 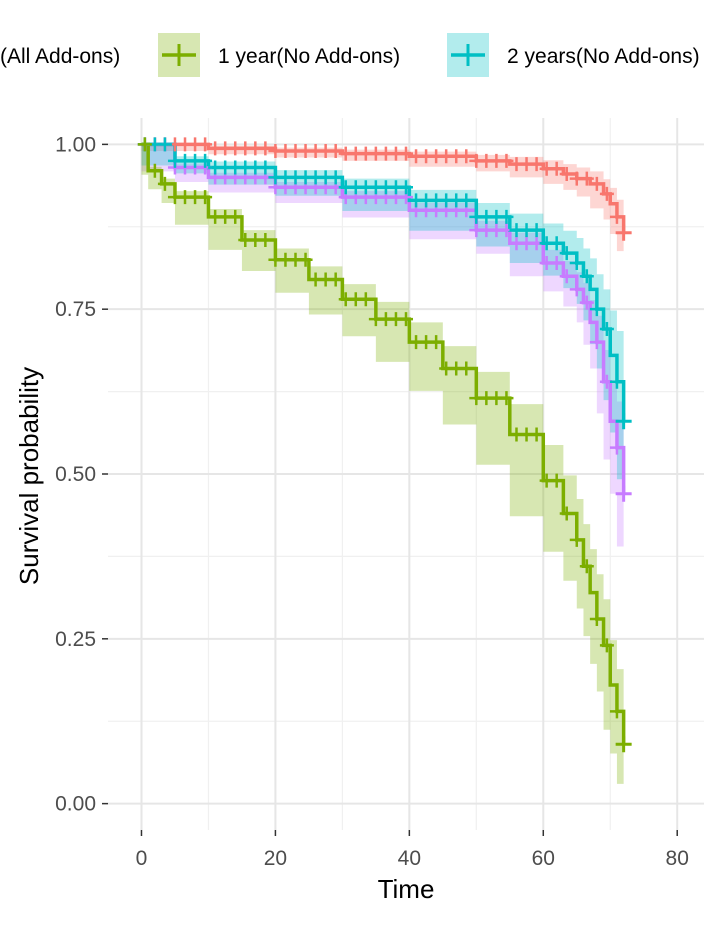 I want to click on x-tick-label: 80, so click(x=677, y=858).